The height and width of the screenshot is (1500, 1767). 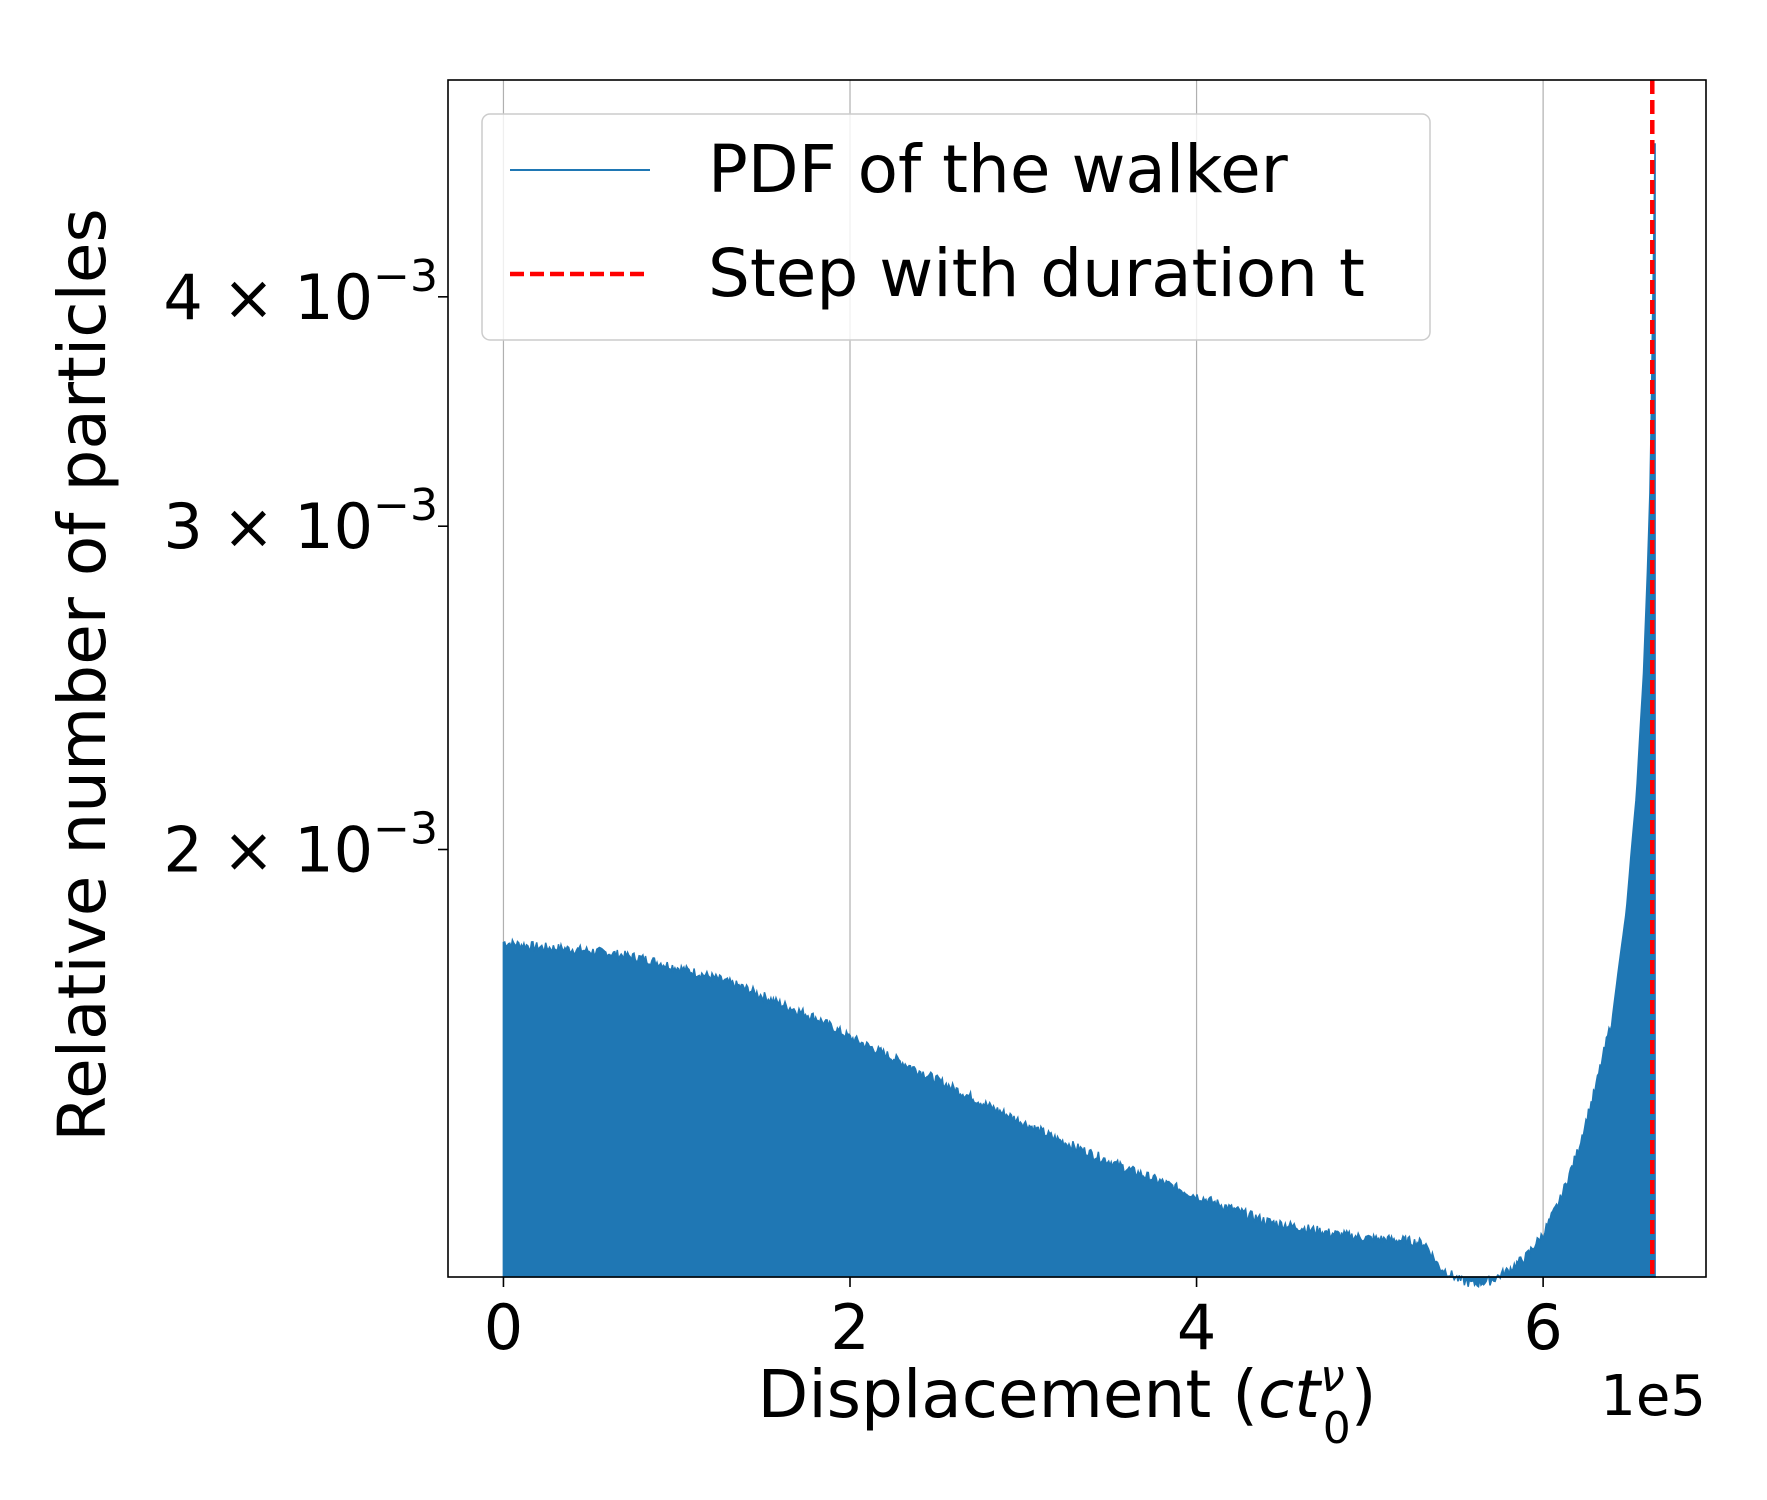 What do you see at coordinates (268, 297) in the screenshot?
I see `y-tick-mantissa: 4 × 10` at bounding box center [268, 297].